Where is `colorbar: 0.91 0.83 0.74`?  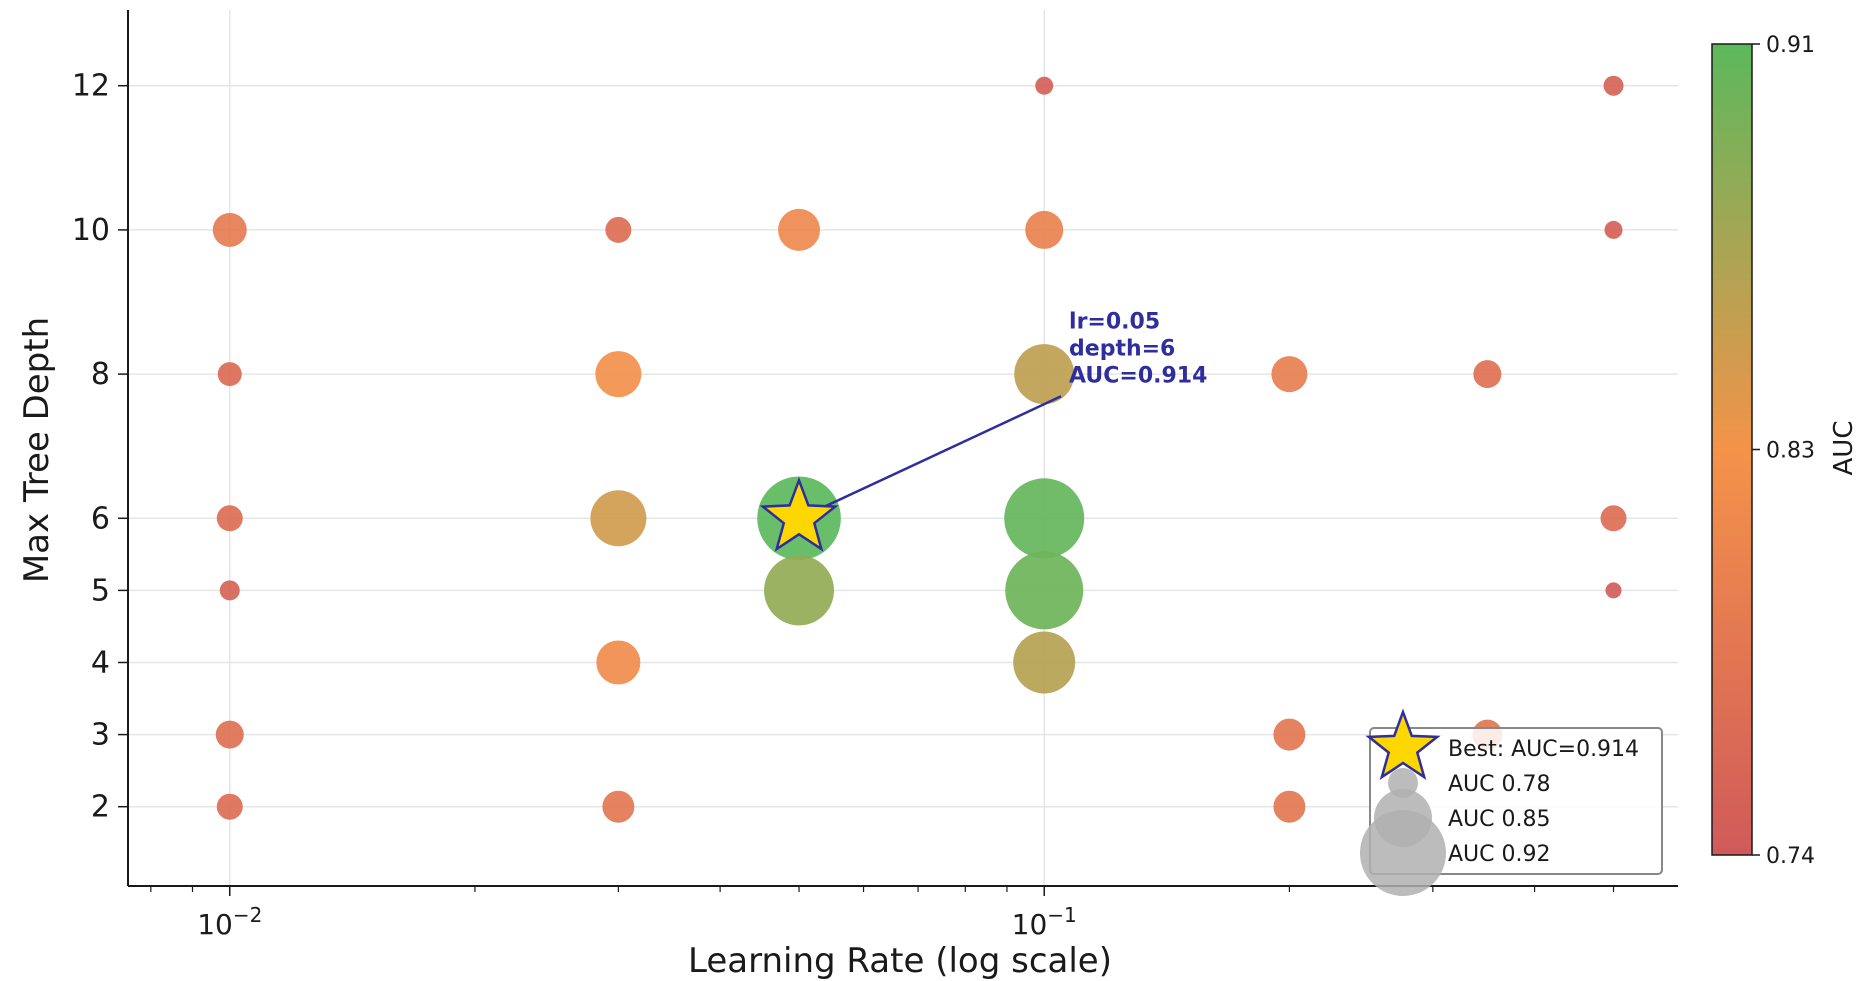
colorbar: 0.91 0.83 0.74 is located at coordinates (1763, 451).